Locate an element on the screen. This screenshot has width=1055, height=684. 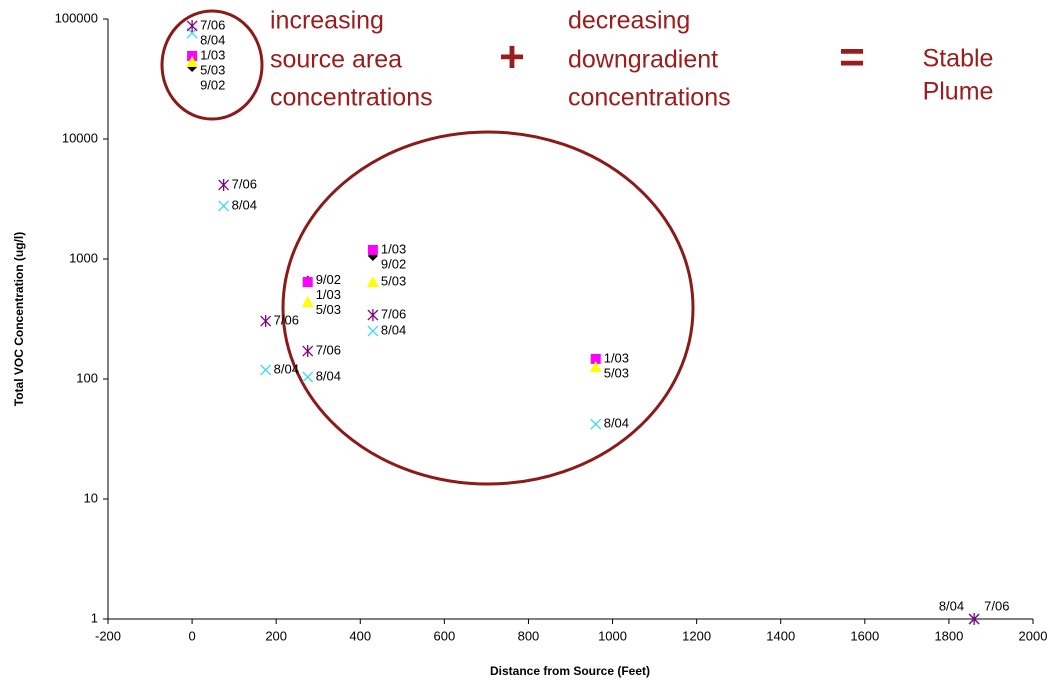
x-tick-label: -200 is located at coordinates (108, 635).